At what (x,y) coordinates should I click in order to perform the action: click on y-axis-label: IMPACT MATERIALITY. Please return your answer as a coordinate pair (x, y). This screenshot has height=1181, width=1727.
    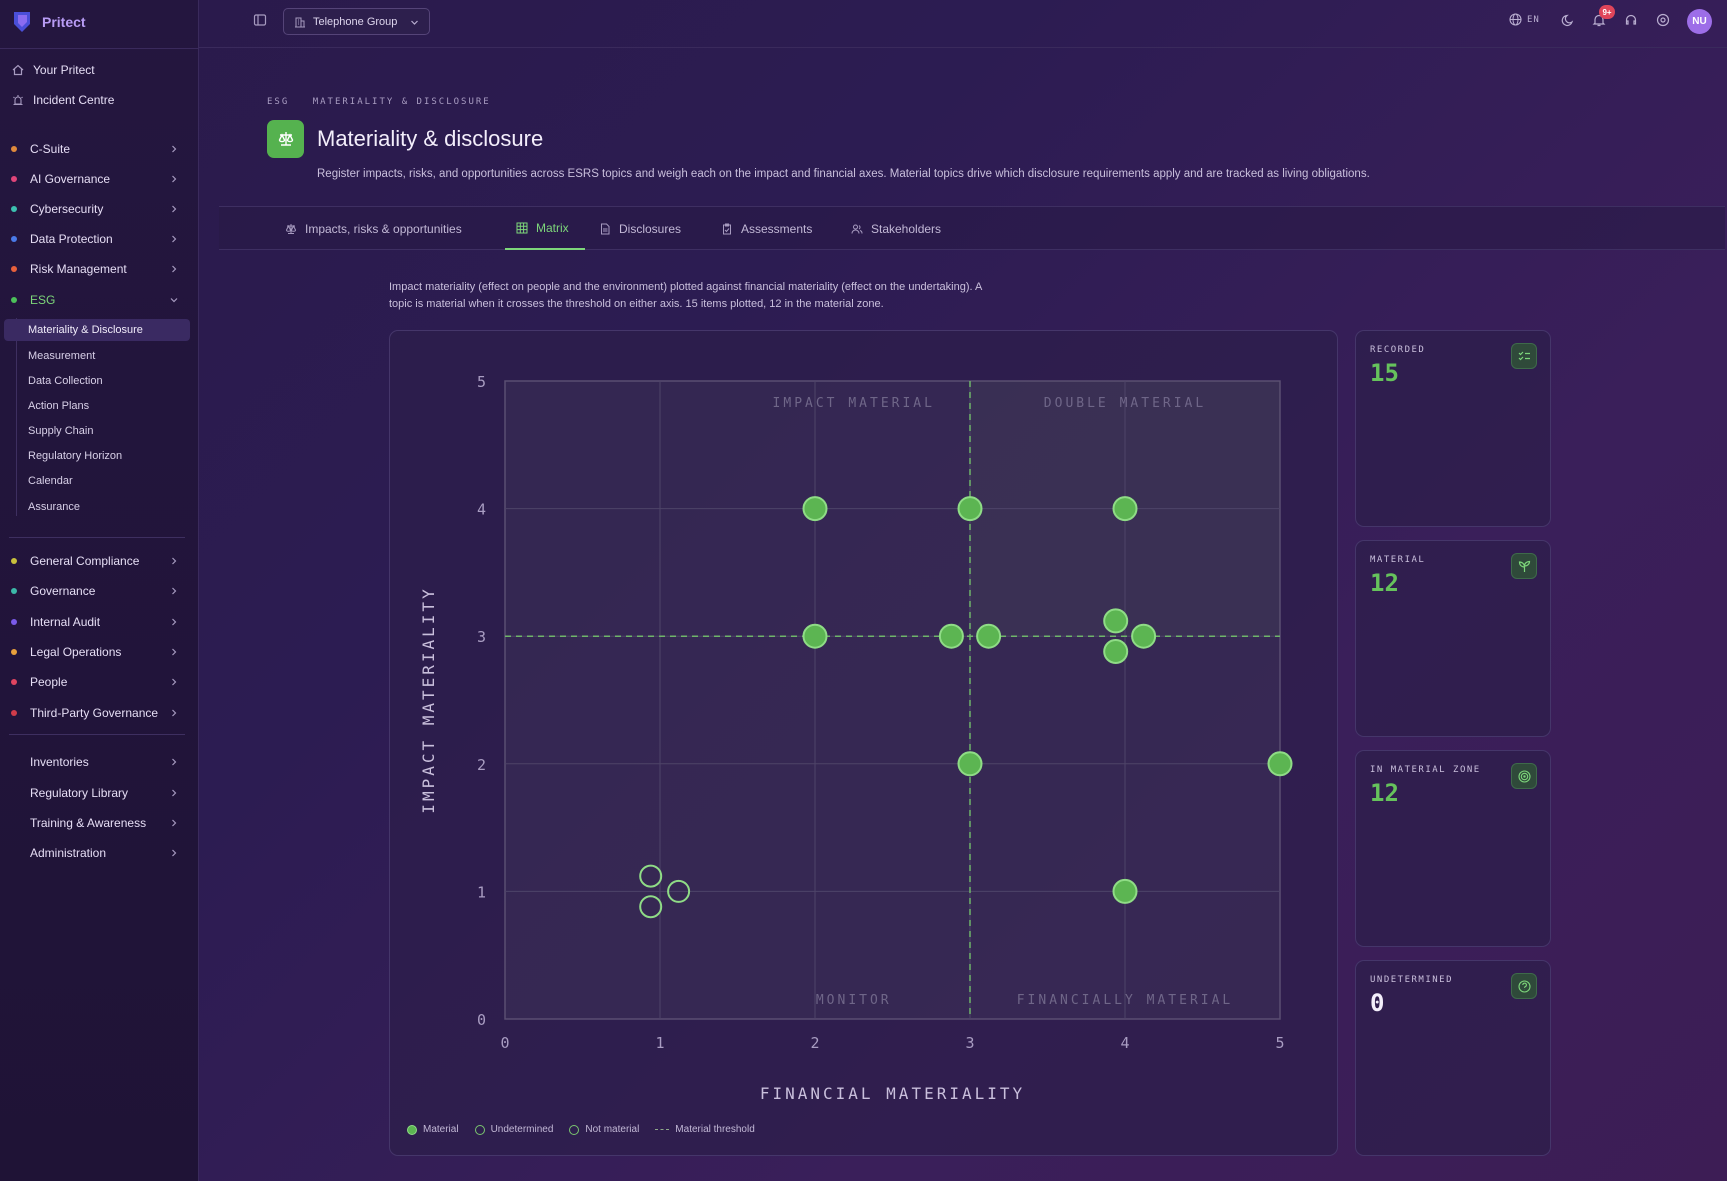
    Looking at the image, I should click on (428, 699).